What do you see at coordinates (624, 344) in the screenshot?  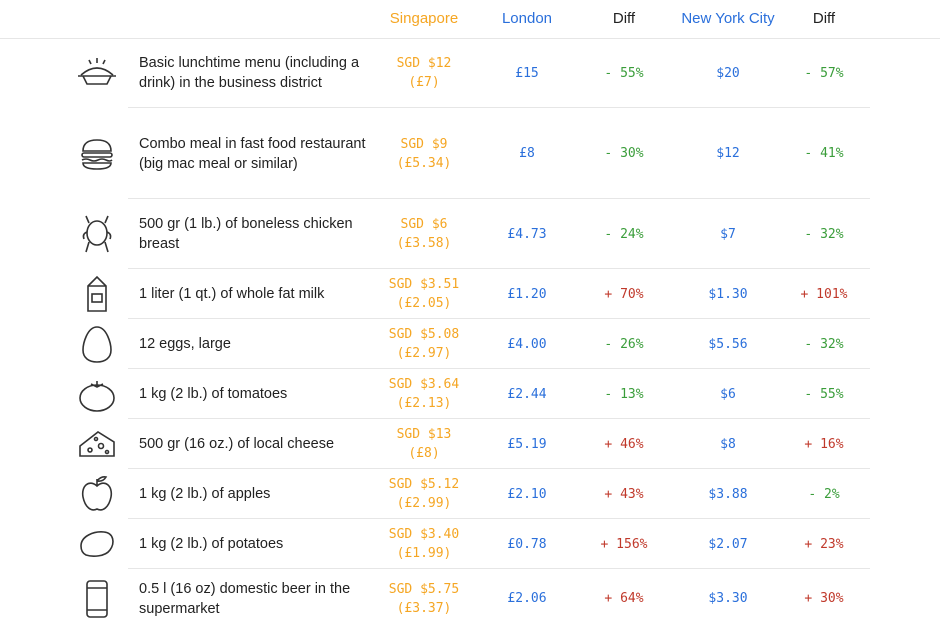 I see `diff-london: - 26%` at bounding box center [624, 344].